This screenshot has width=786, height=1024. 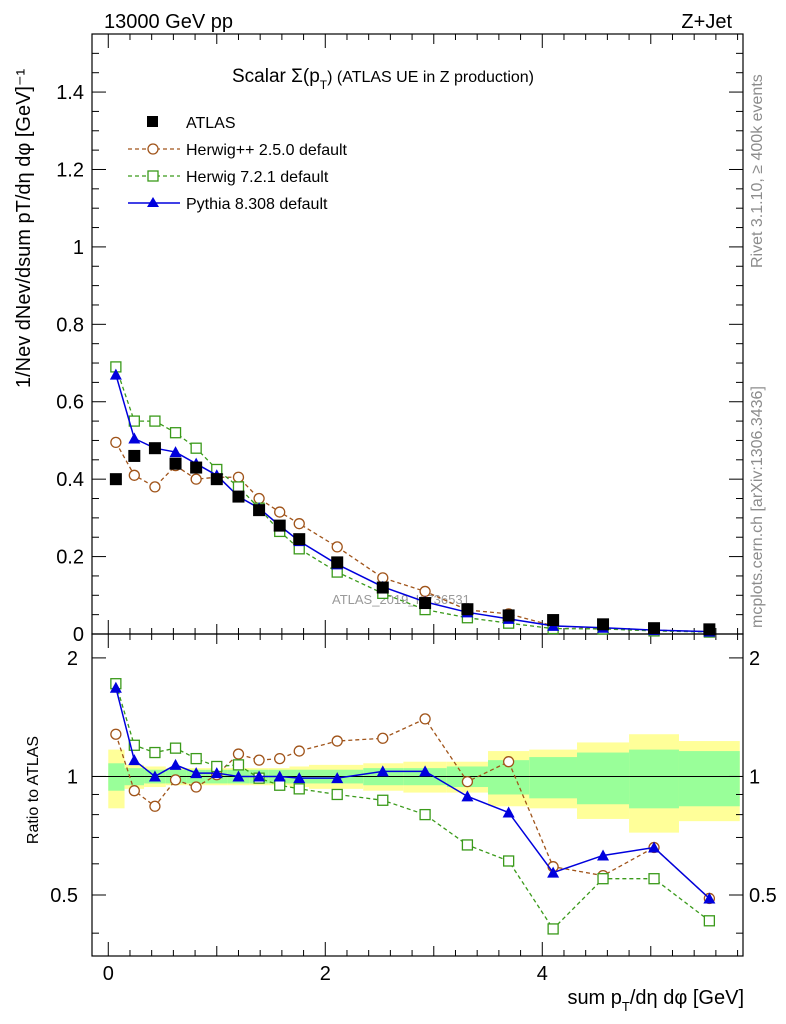 What do you see at coordinates (108, 974) in the screenshot?
I see `x-tick-label: 0` at bounding box center [108, 974].